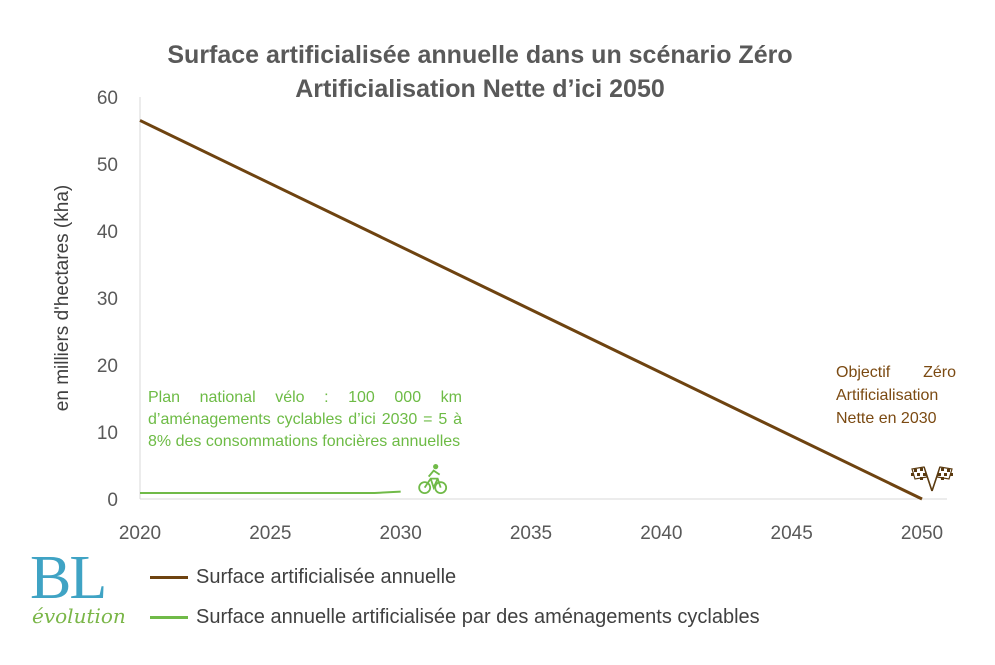 The image size is (995, 665). Describe the element at coordinates (270, 533) in the screenshot. I see `x-tick-label: 2025` at that location.